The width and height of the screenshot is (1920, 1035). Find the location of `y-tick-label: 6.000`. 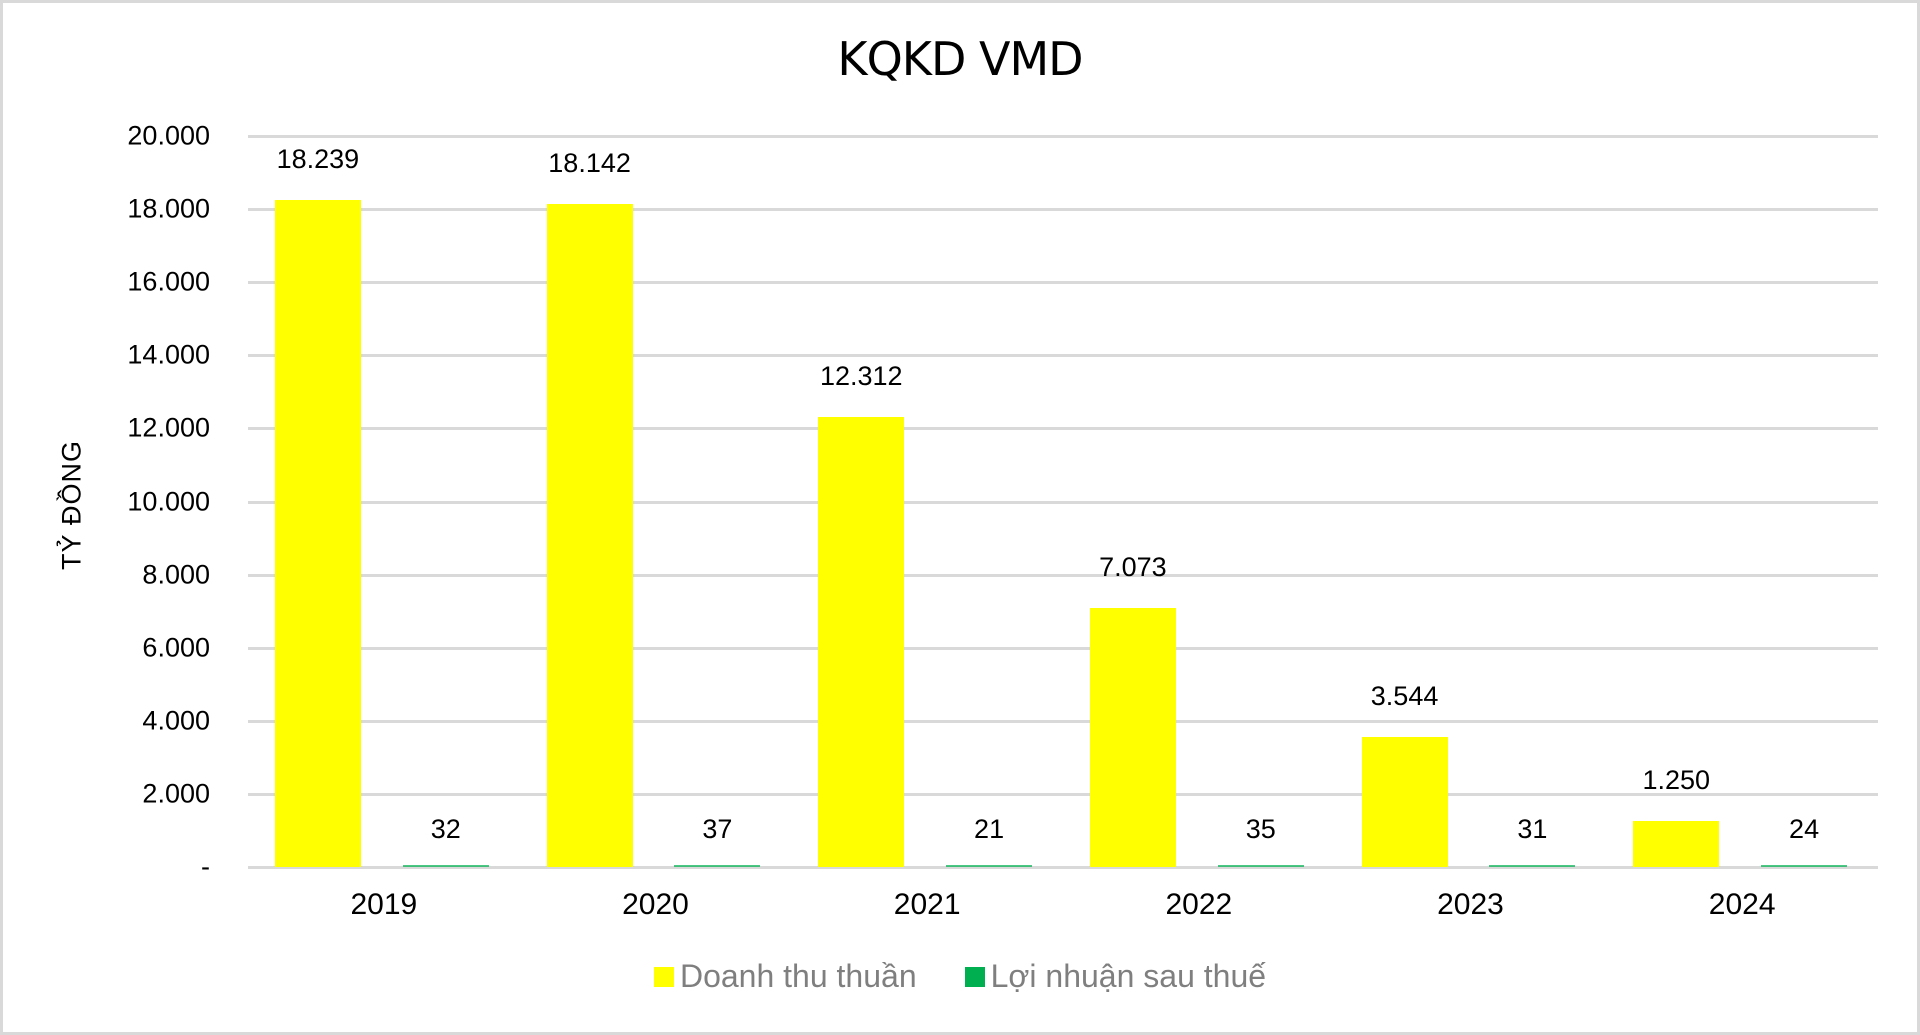

y-tick-label: 6.000 is located at coordinates (176, 647).